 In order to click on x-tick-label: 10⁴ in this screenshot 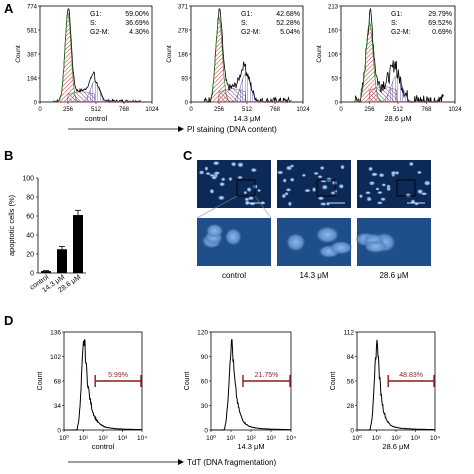, I will do `click(291, 438)`.